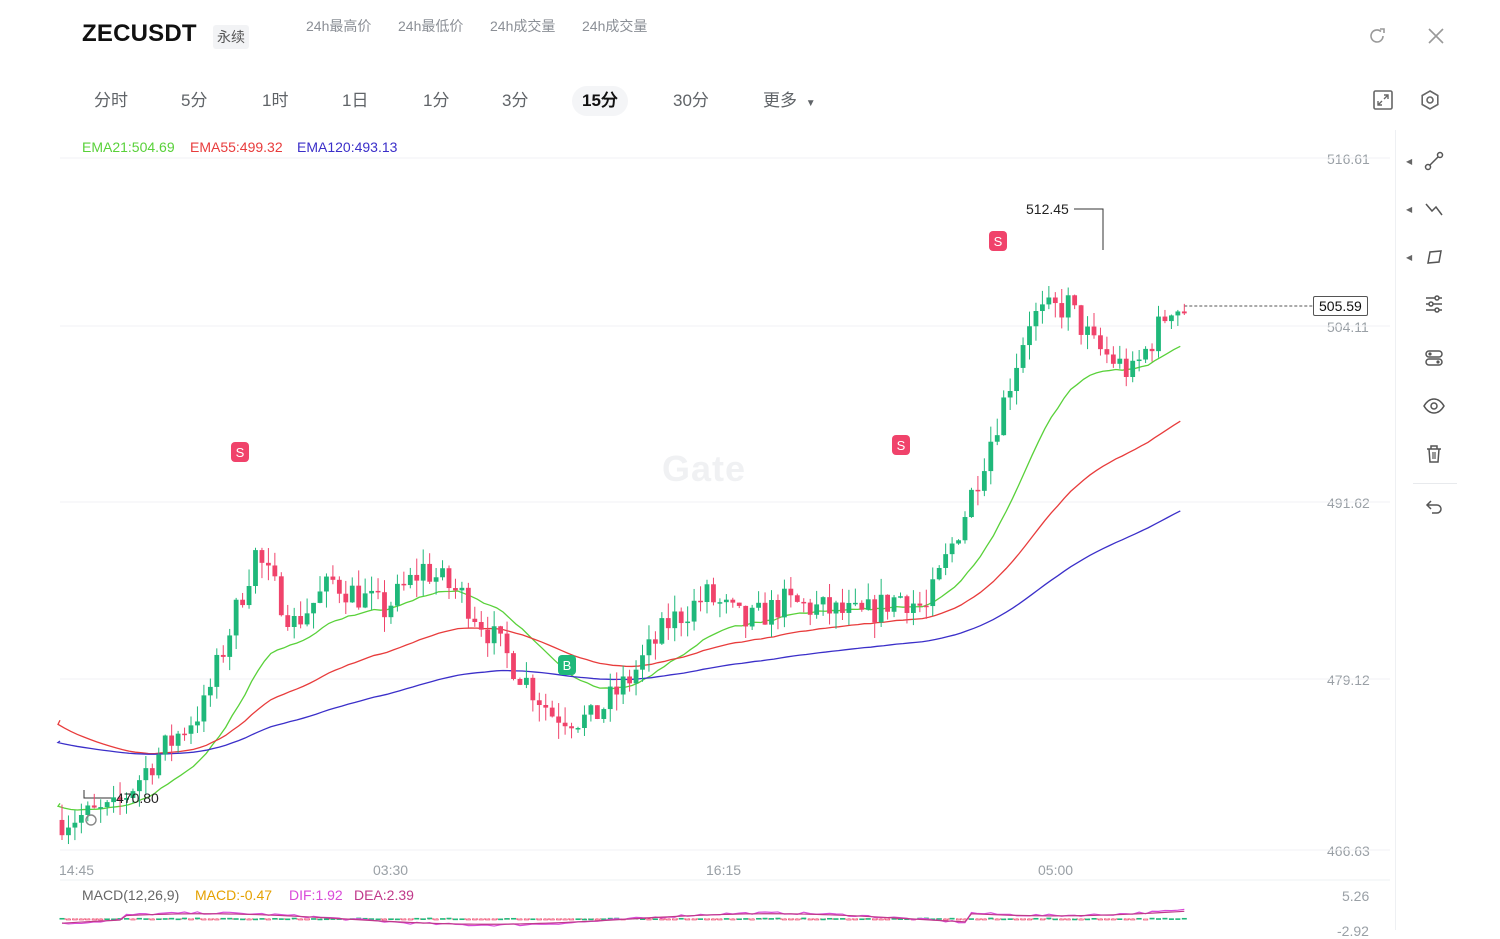 This screenshot has height=939, width=1500. What do you see at coordinates (194, 100) in the screenshot?
I see `tab-5m: 5分` at bounding box center [194, 100].